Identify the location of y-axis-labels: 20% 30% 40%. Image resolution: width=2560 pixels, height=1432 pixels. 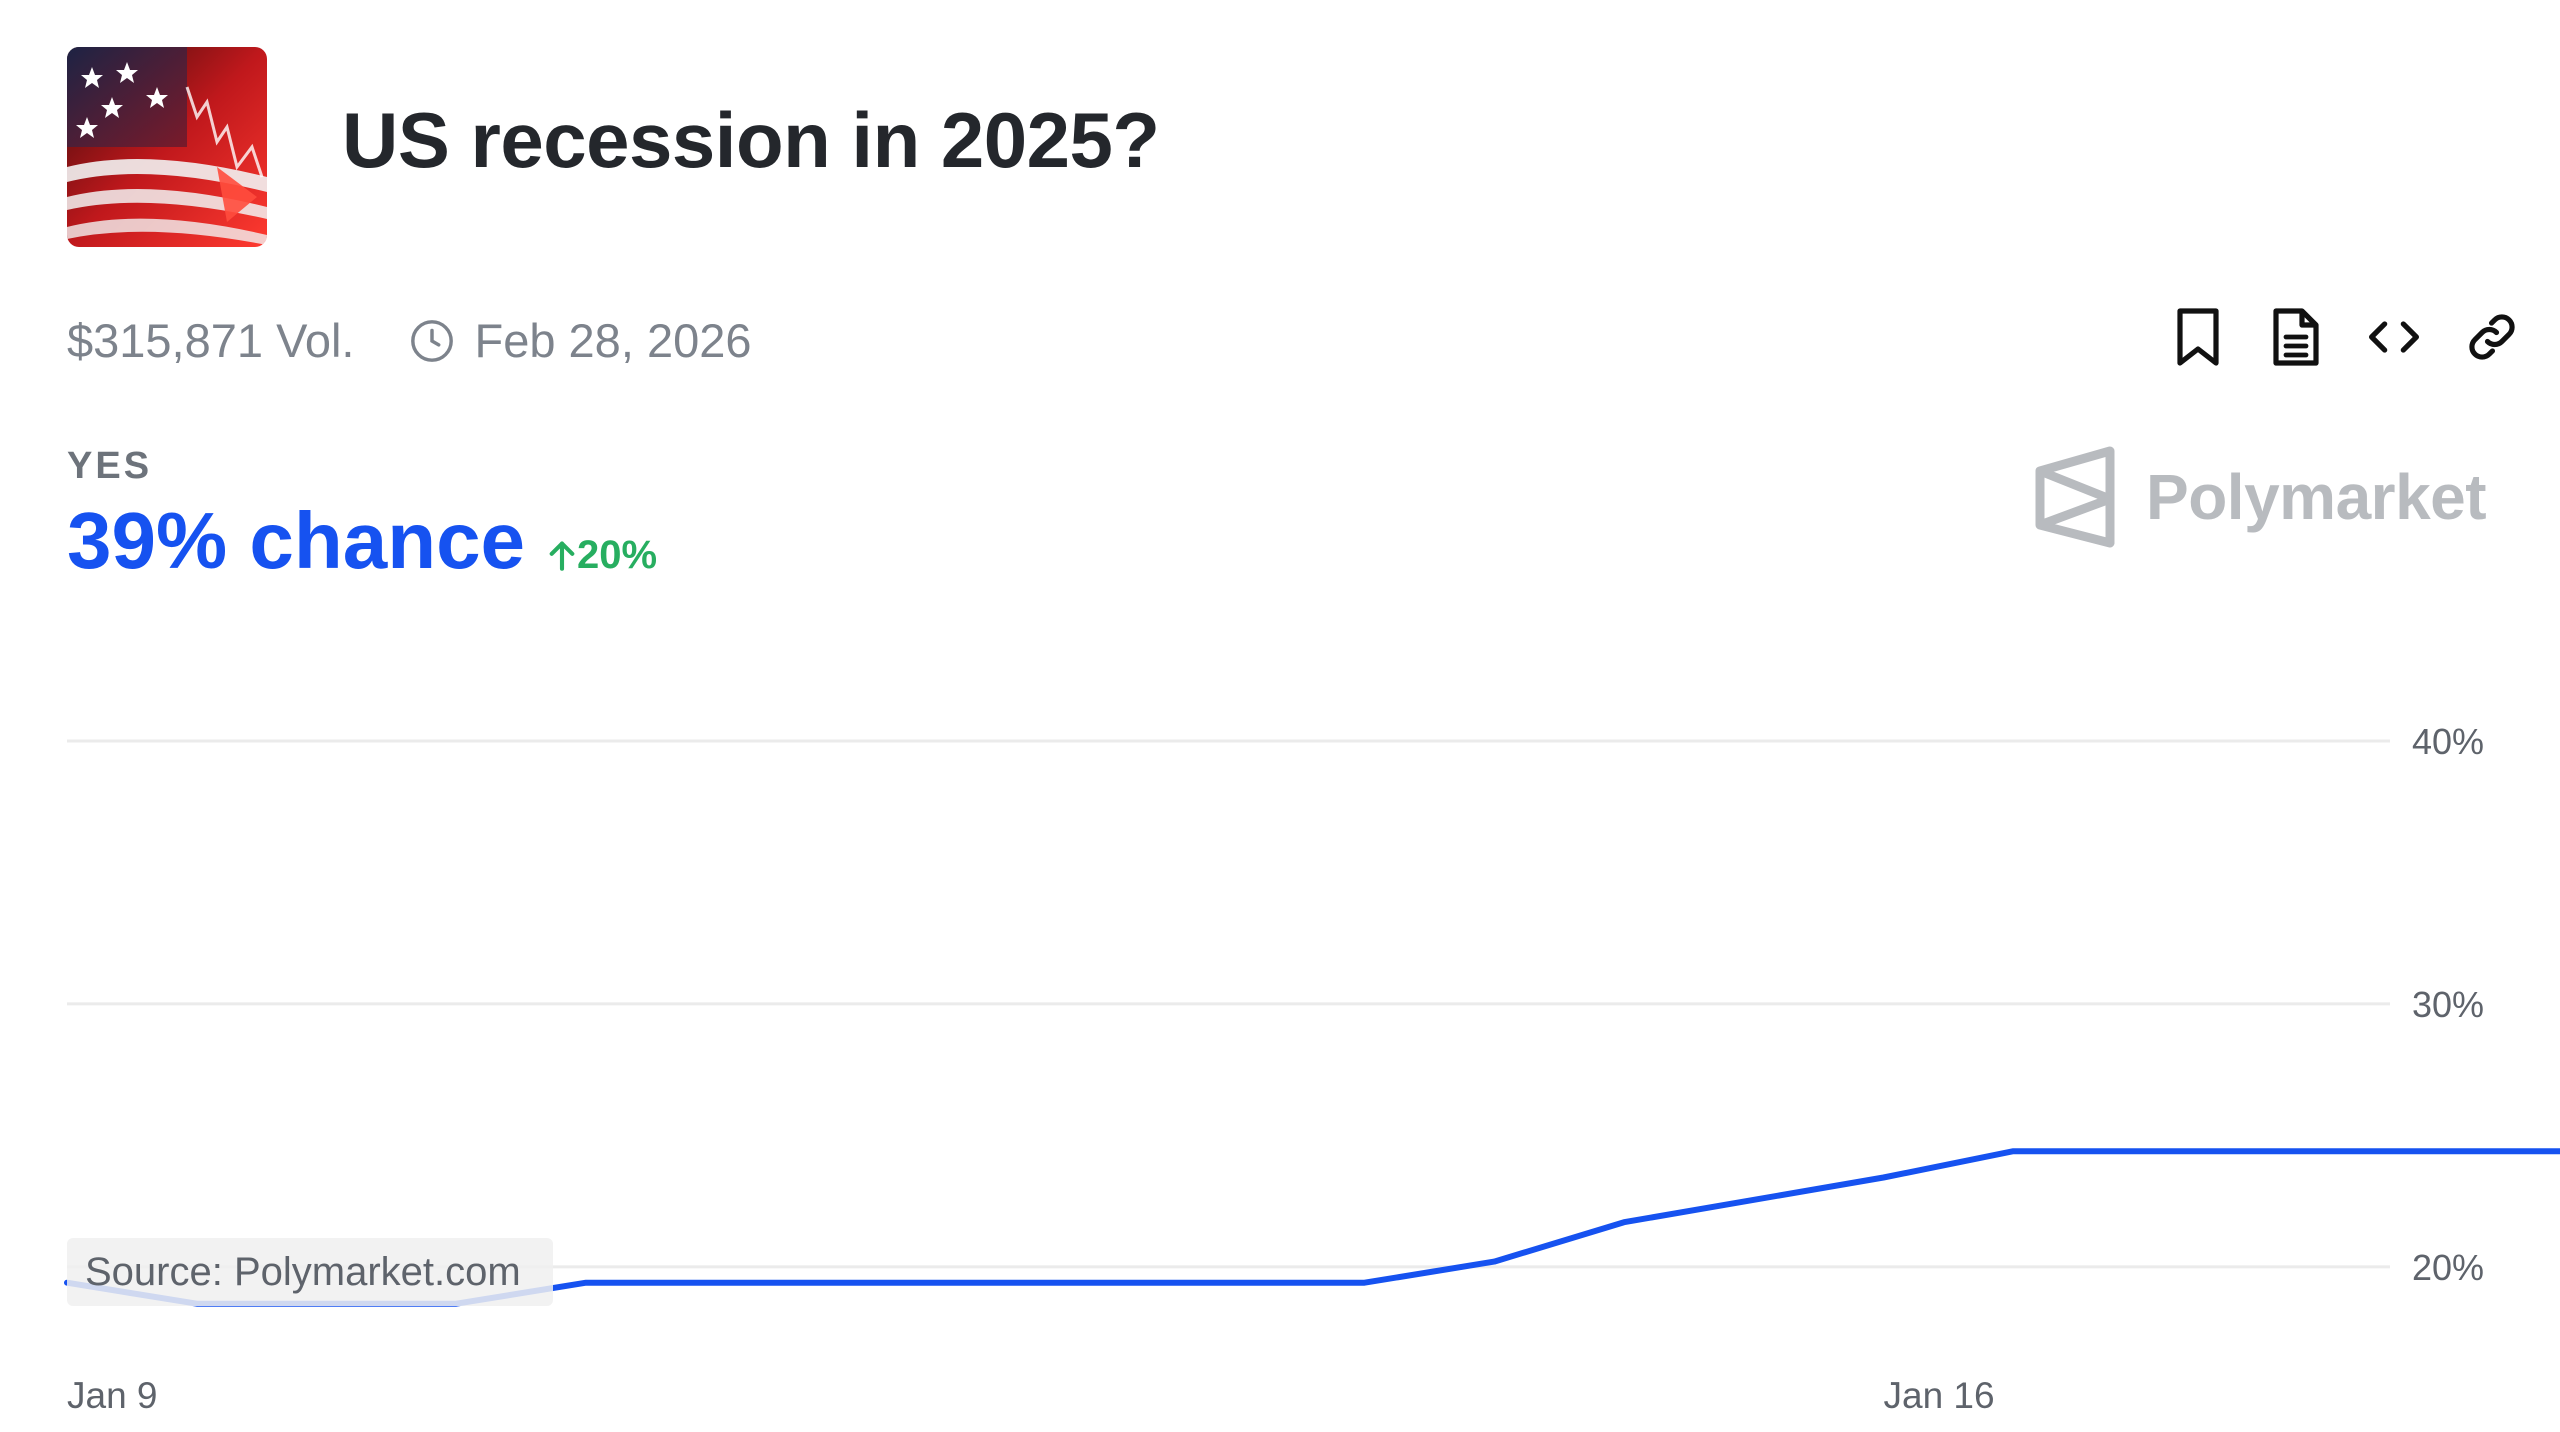
(2448, 1004).